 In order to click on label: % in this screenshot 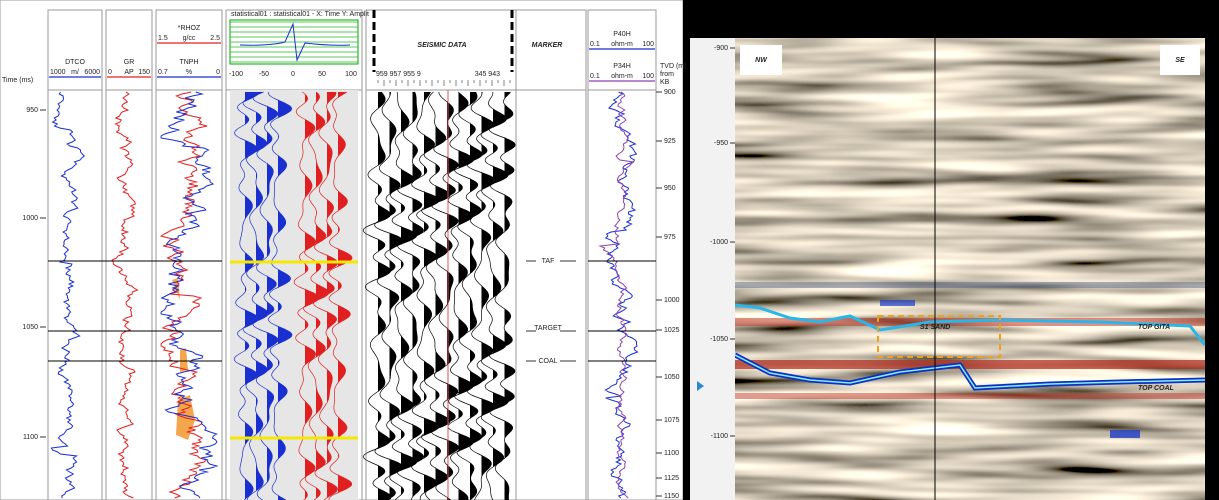, I will do `click(189, 72)`.